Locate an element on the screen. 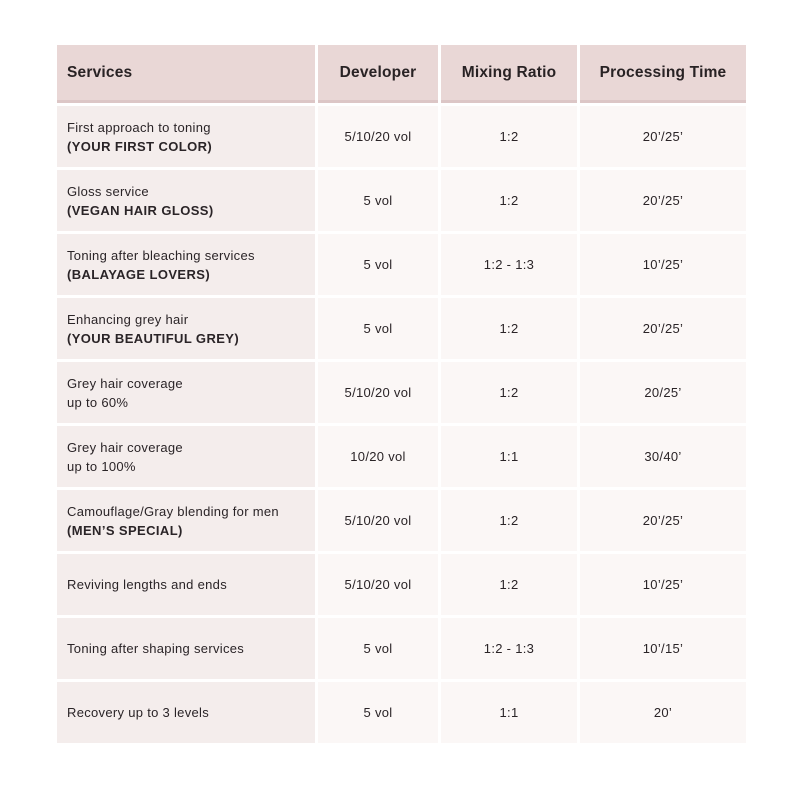 The width and height of the screenshot is (800, 800). developer-cell: 10/20 vol is located at coordinates (378, 456).